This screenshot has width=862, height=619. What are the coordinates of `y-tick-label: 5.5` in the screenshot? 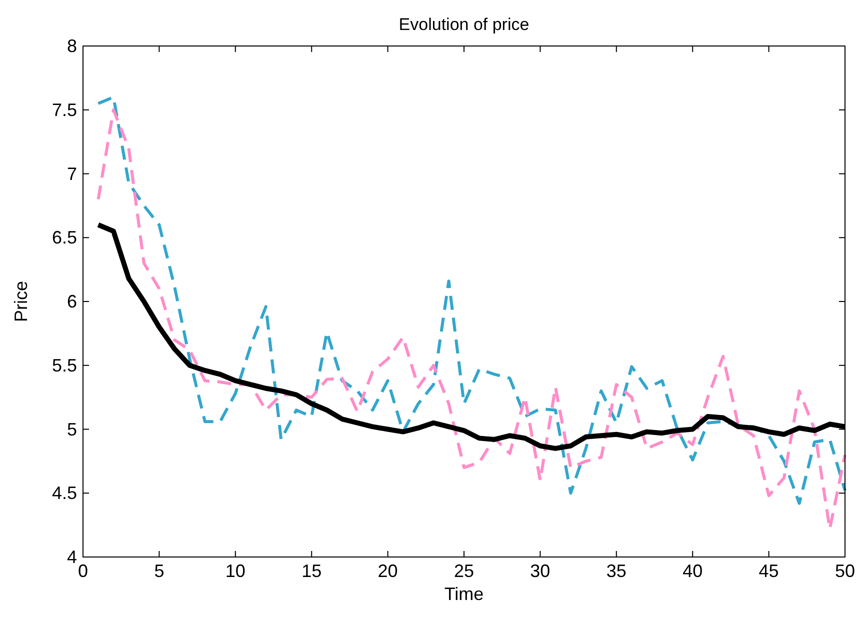 It's located at (64, 365).